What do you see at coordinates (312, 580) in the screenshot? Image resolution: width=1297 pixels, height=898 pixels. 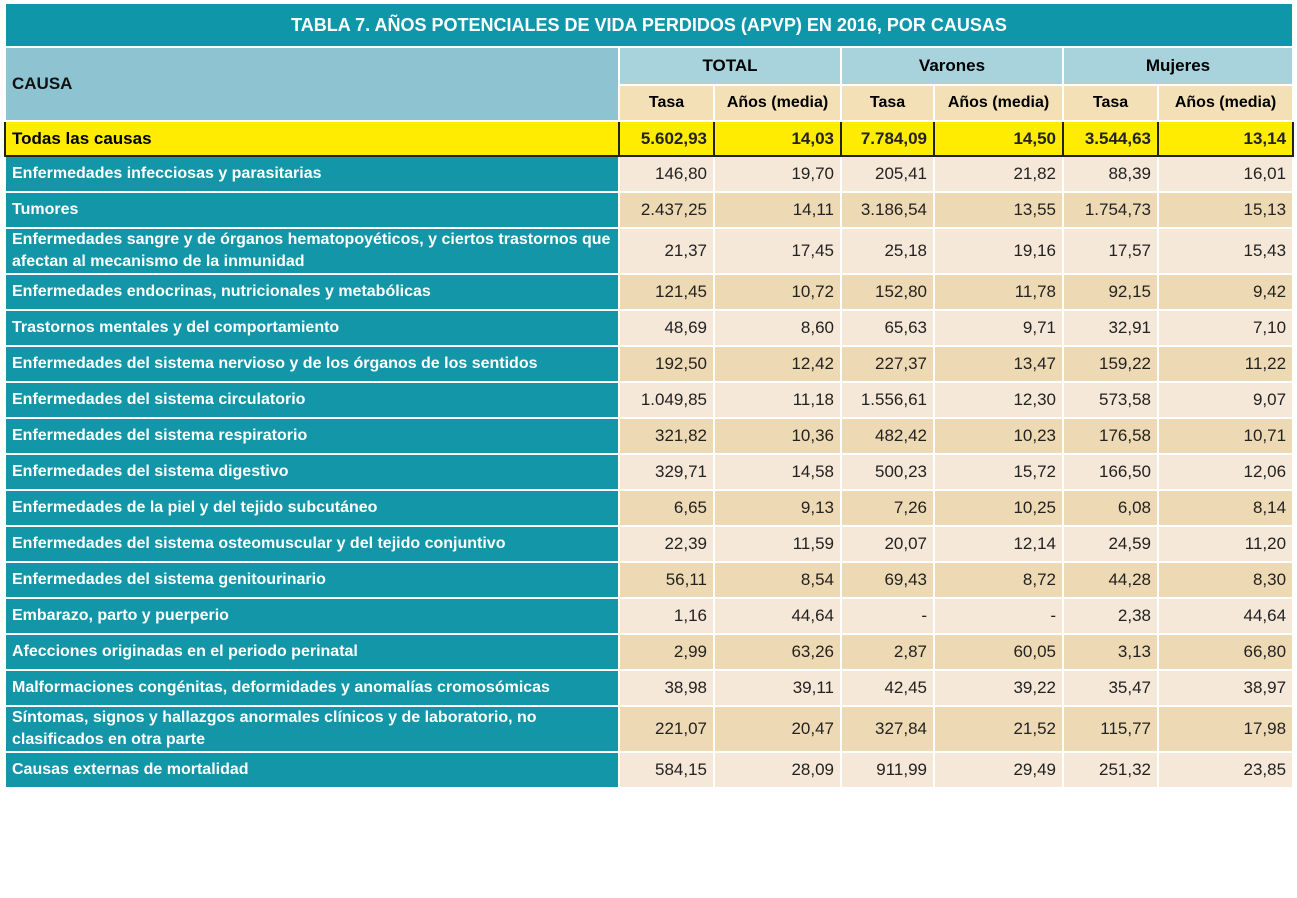 I see `row-label: Enfermedades del sistema genitourinario` at bounding box center [312, 580].